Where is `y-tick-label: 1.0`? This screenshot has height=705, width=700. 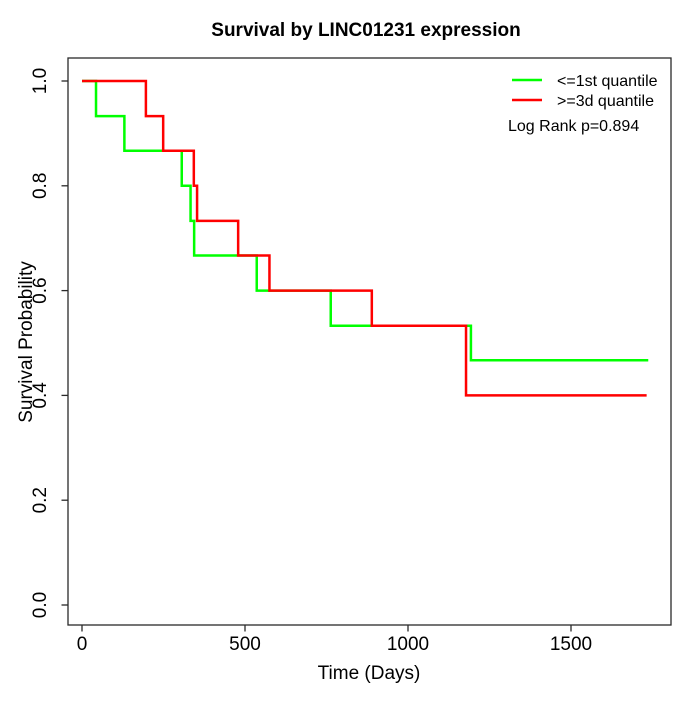 y-tick-label: 1.0 is located at coordinates (40, 81).